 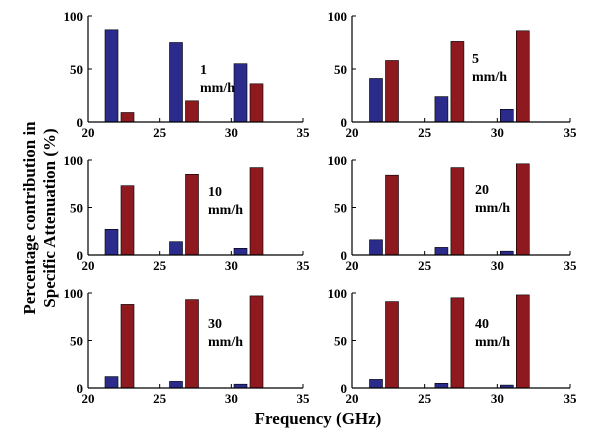 What do you see at coordinates (492, 199) in the screenshot?
I see `rain-rate-annotation: 20 mm/h` at bounding box center [492, 199].